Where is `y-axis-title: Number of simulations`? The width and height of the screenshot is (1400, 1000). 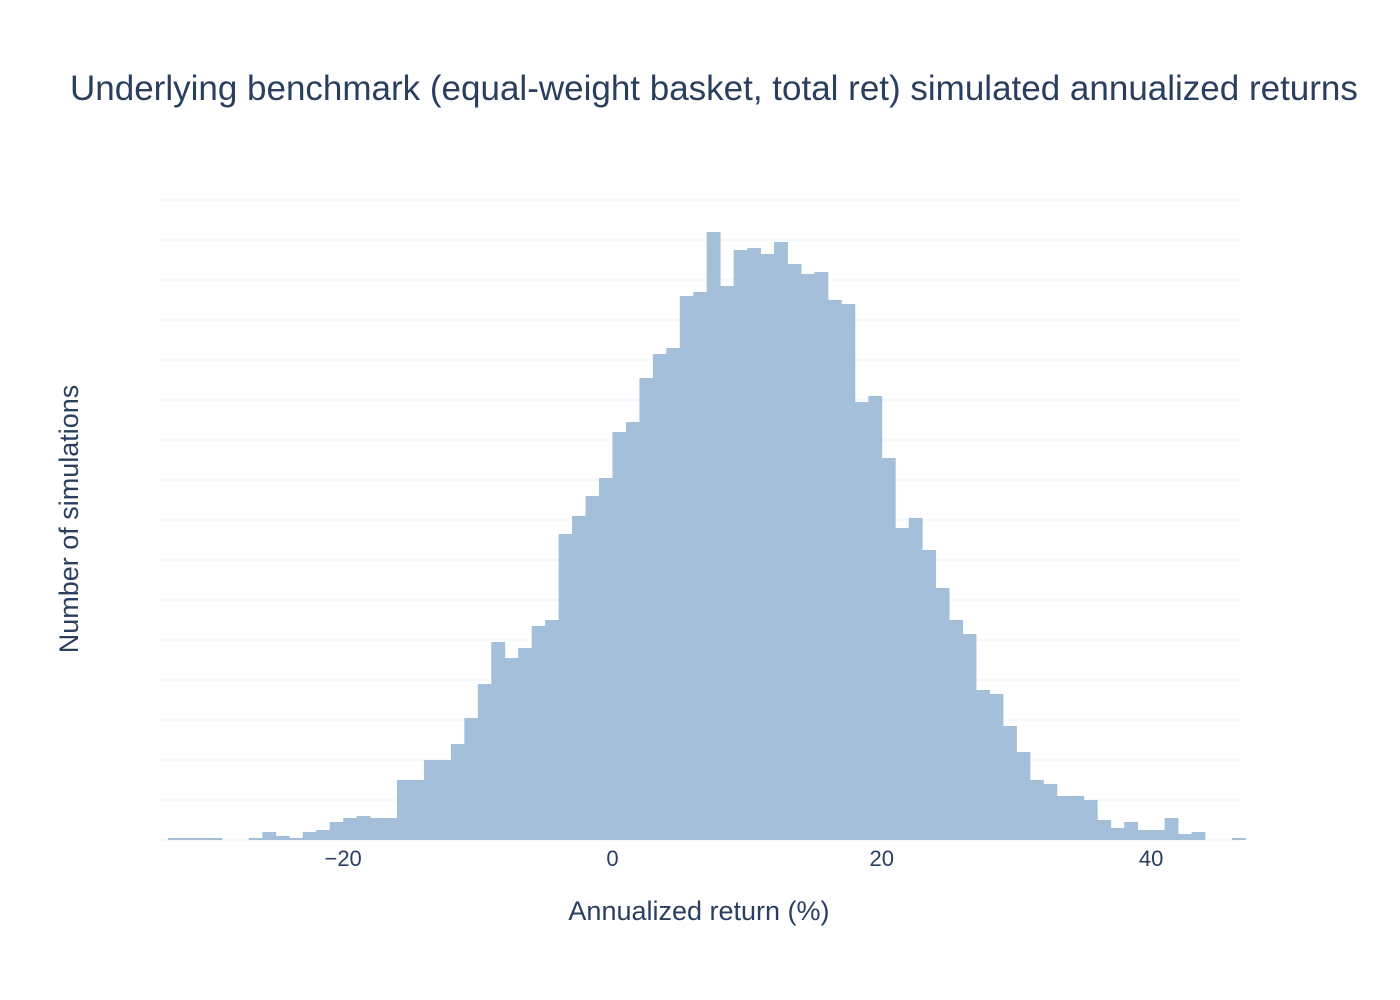 y-axis-title: Number of simulations is located at coordinates (69, 519).